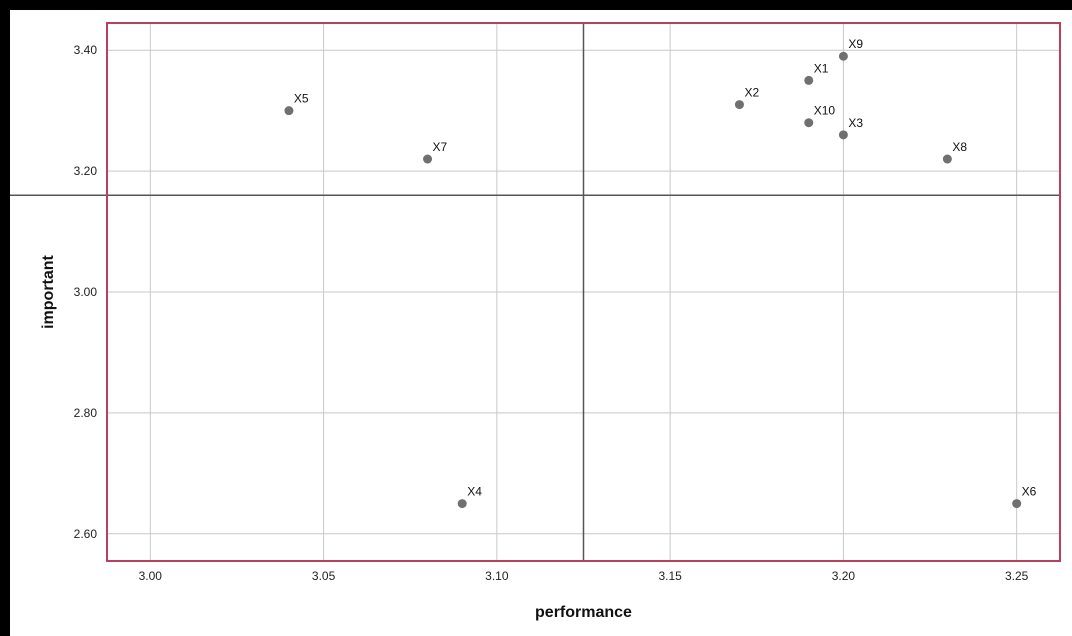  Describe the element at coordinates (825, 111) in the screenshot. I see `point-label: X10` at that location.